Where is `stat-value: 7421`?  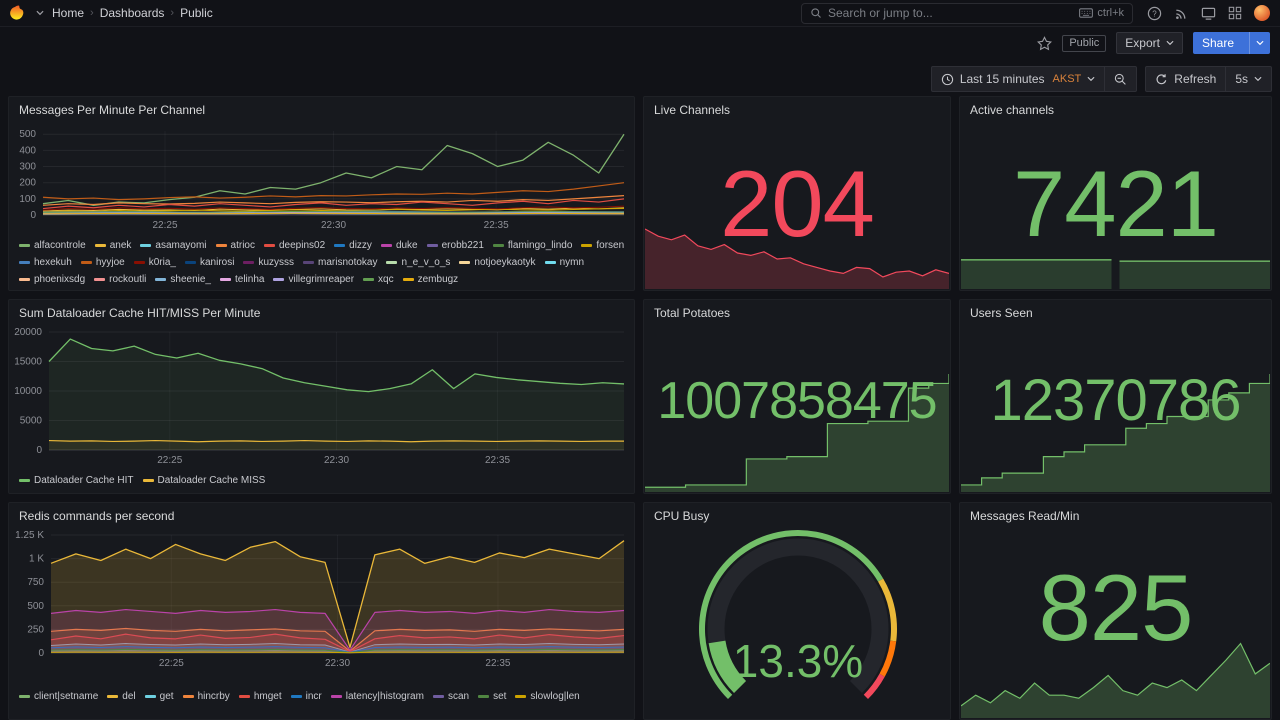
stat-value: 7421 is located at coordinates (1115, 203).